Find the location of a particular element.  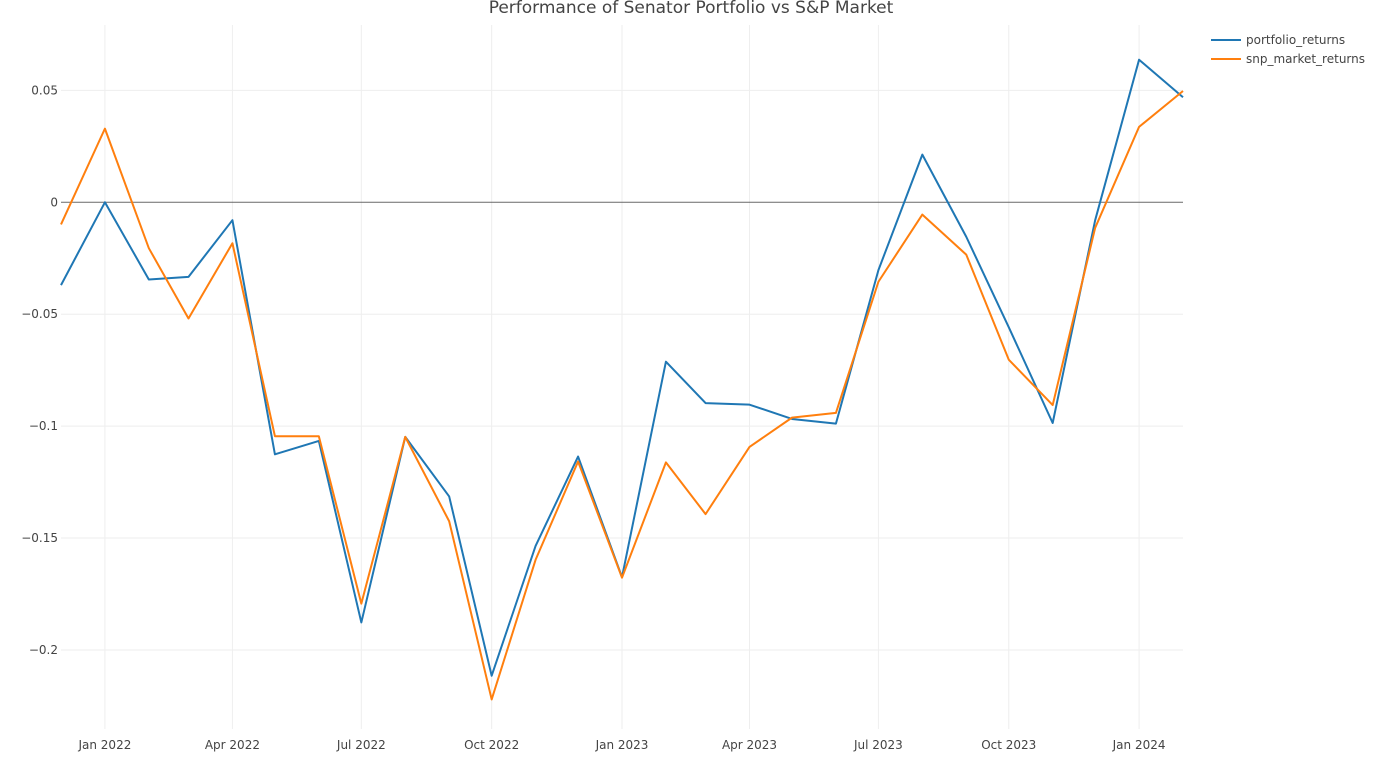

x-tick-label: Jul 2022 is located at coordinates (361, 745).